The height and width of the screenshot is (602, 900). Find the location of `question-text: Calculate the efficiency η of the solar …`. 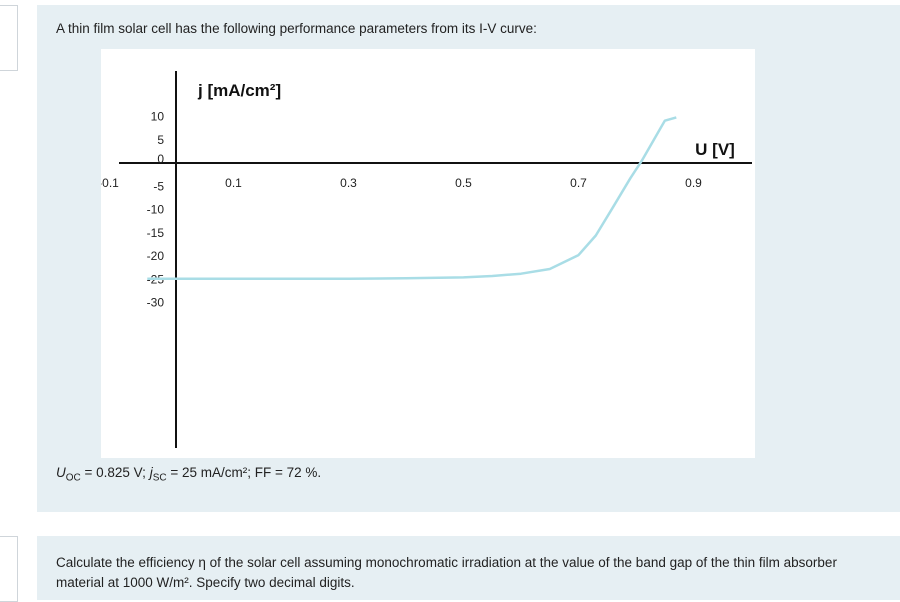

question-text: Calculate the efficiency η of the solar … is located at coordinates (446, 572).